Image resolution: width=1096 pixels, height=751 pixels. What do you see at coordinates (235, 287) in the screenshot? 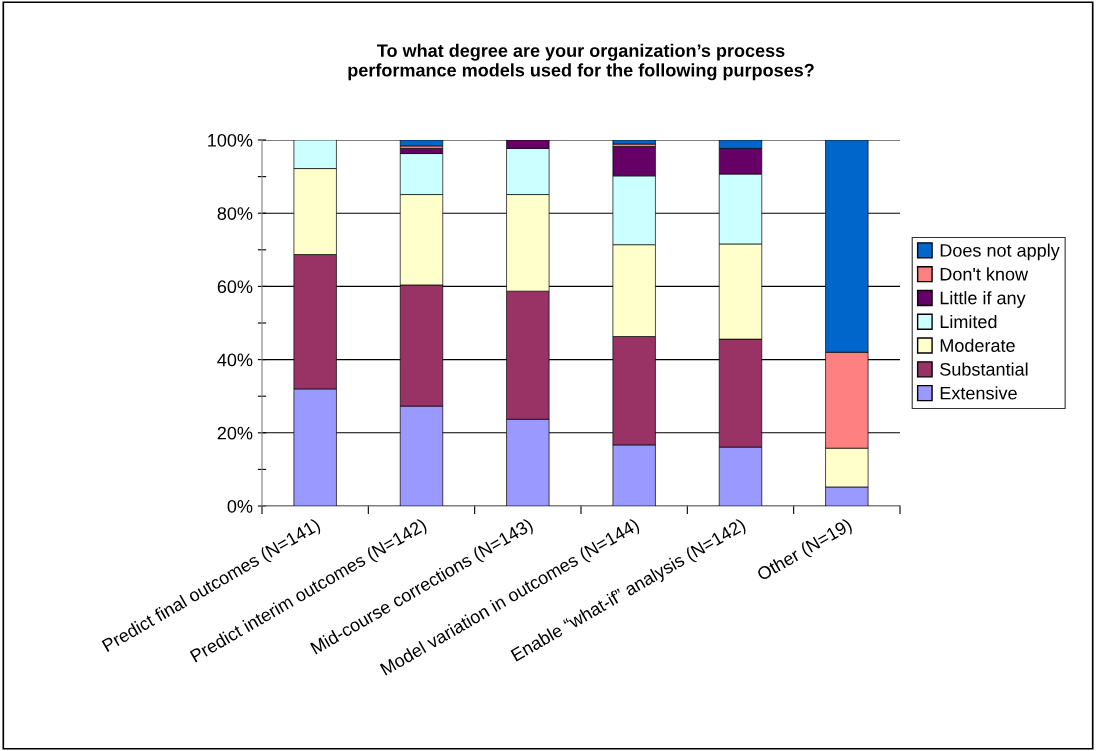
I see `y-tick-label: 60%` at bounding box center [235, 287].